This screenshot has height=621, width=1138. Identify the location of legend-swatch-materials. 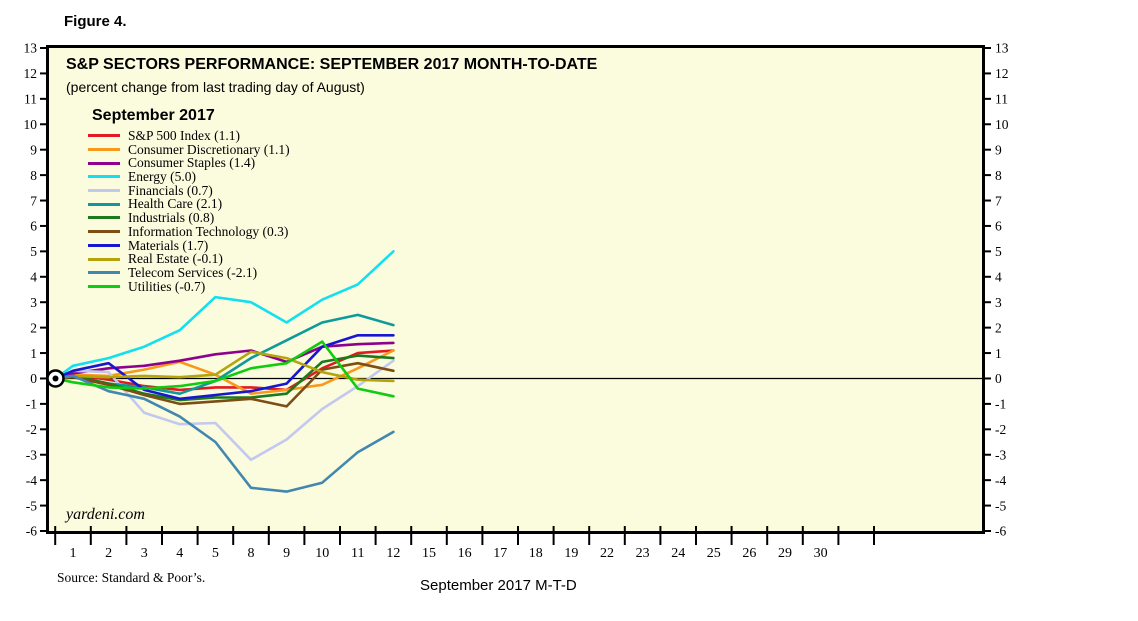
(104, 245).